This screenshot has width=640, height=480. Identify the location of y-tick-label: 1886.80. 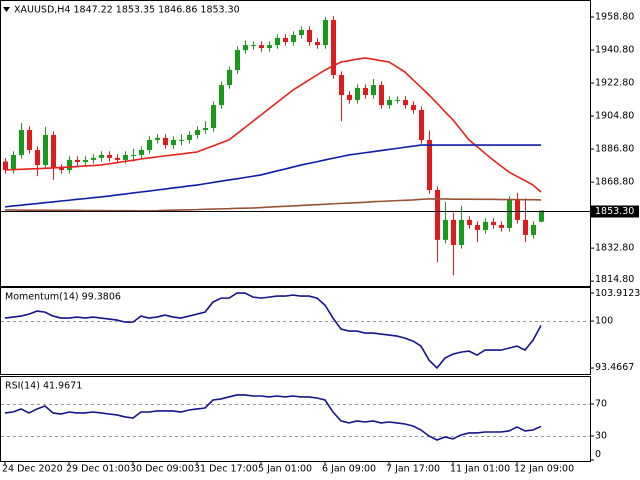
(614, 149).